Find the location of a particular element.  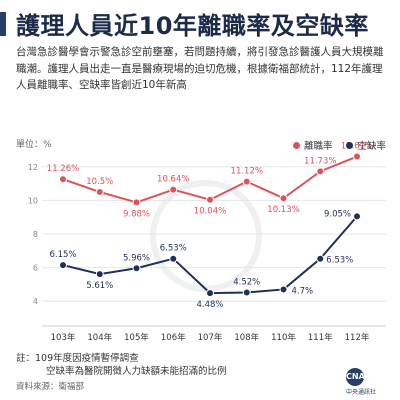

x-tick-label: 108年 is located at coordinates (246, 337).